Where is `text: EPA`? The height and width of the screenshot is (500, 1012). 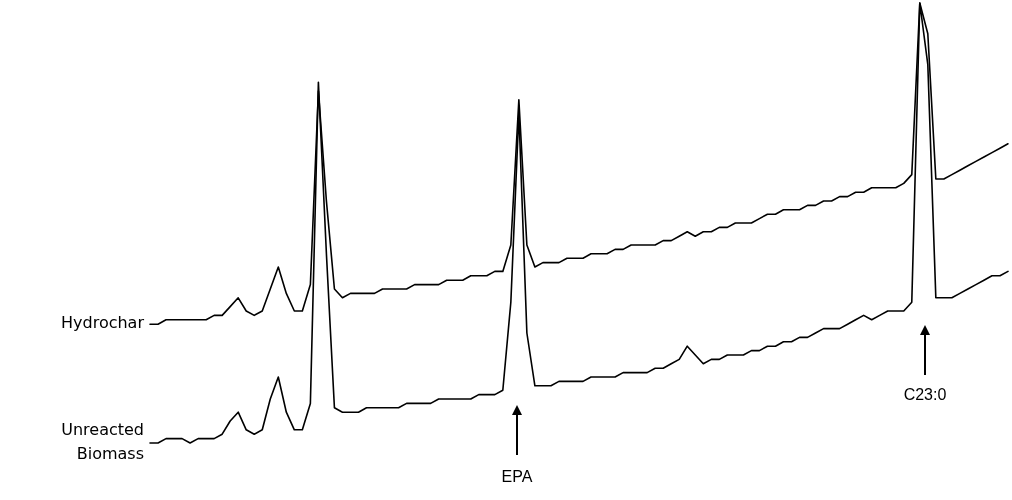
text: EPA is located at coordinates (517, 477).